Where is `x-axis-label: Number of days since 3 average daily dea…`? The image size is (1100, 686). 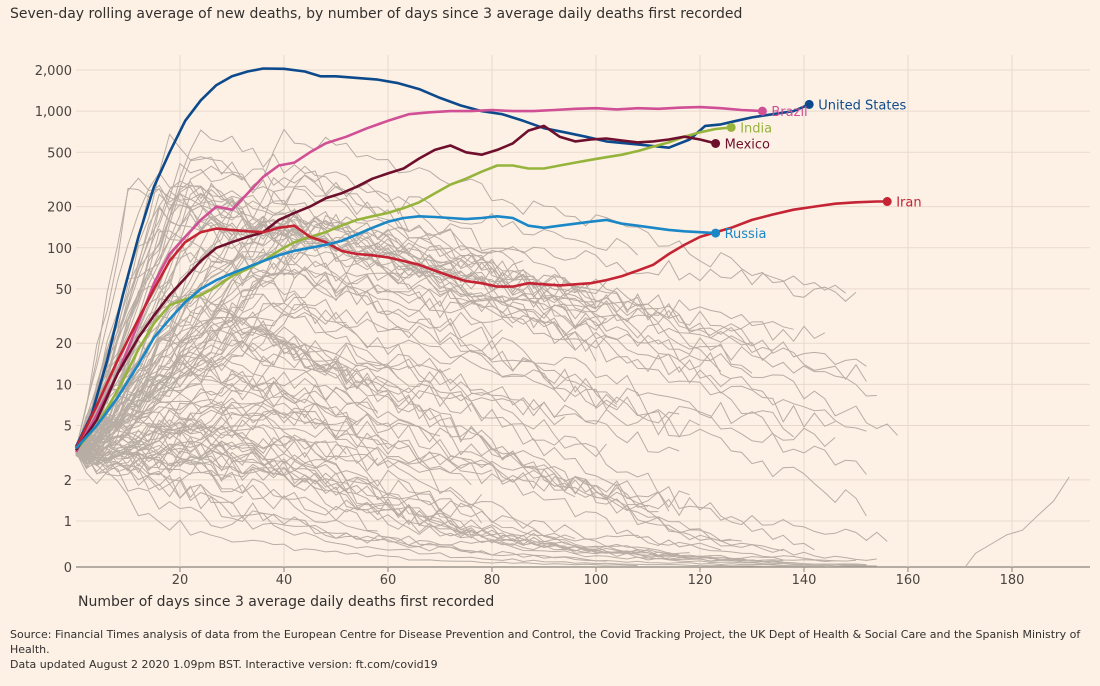
x-axis-label: Number of days since 3 average daily dea… is located at coordinates (286, 602).